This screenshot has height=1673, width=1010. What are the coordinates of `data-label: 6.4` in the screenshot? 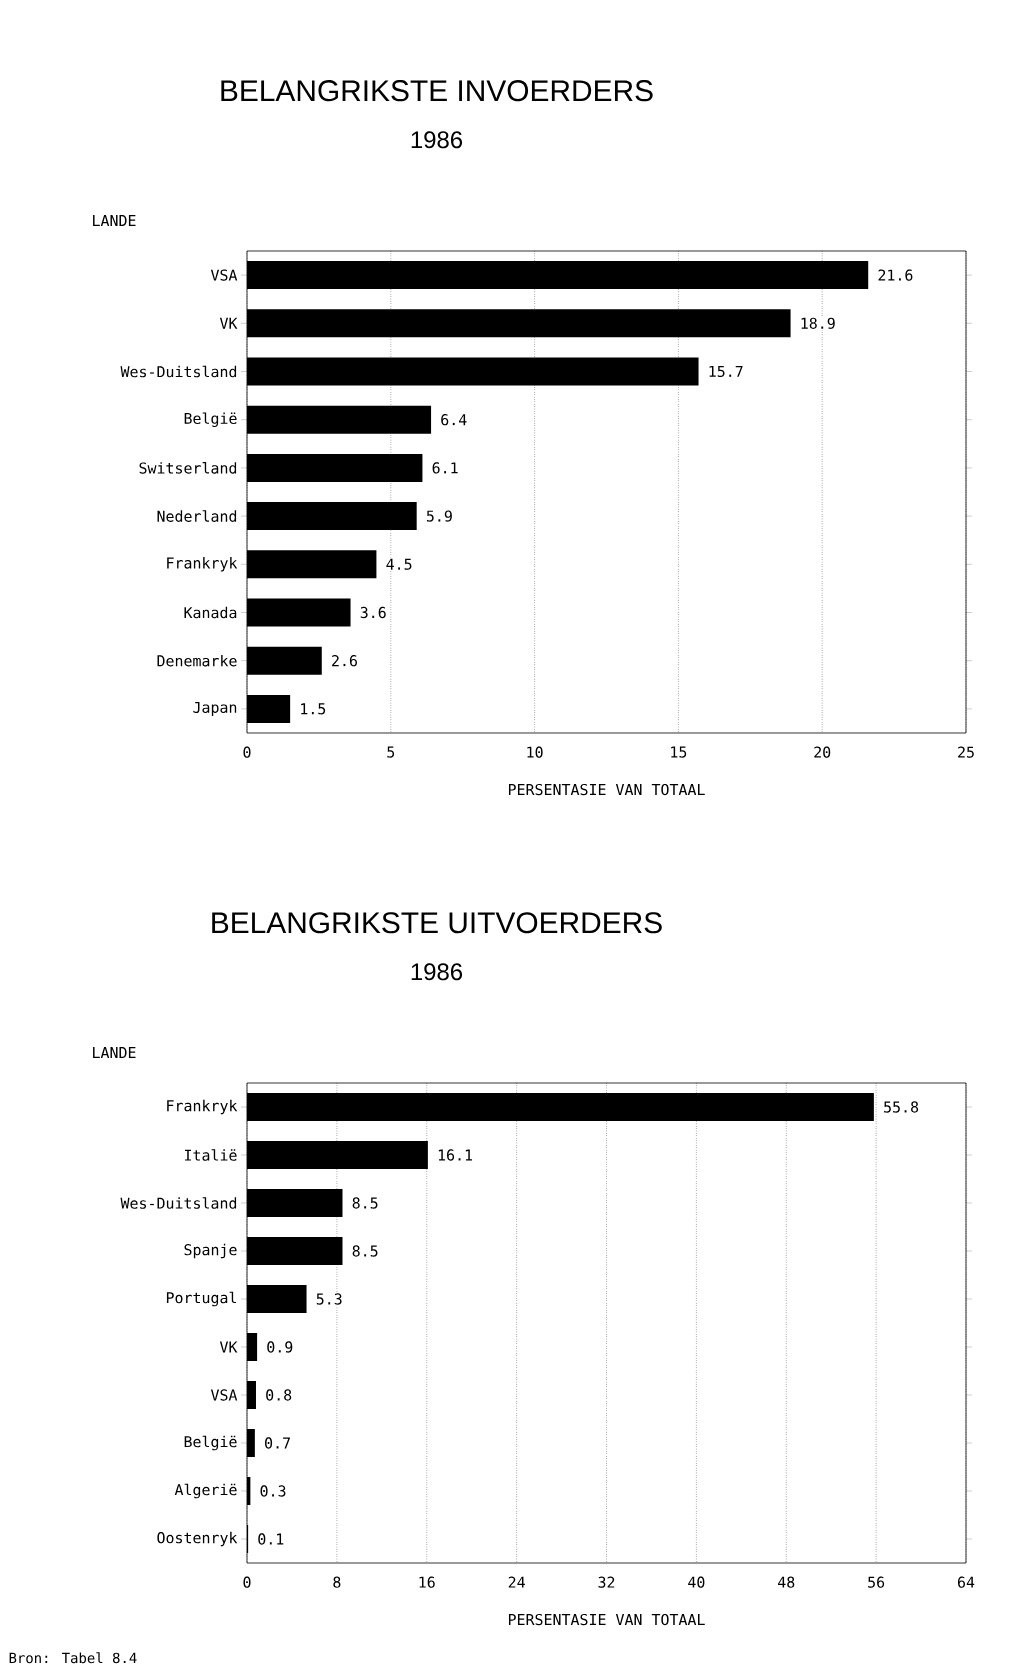 It's located at (454, 420).